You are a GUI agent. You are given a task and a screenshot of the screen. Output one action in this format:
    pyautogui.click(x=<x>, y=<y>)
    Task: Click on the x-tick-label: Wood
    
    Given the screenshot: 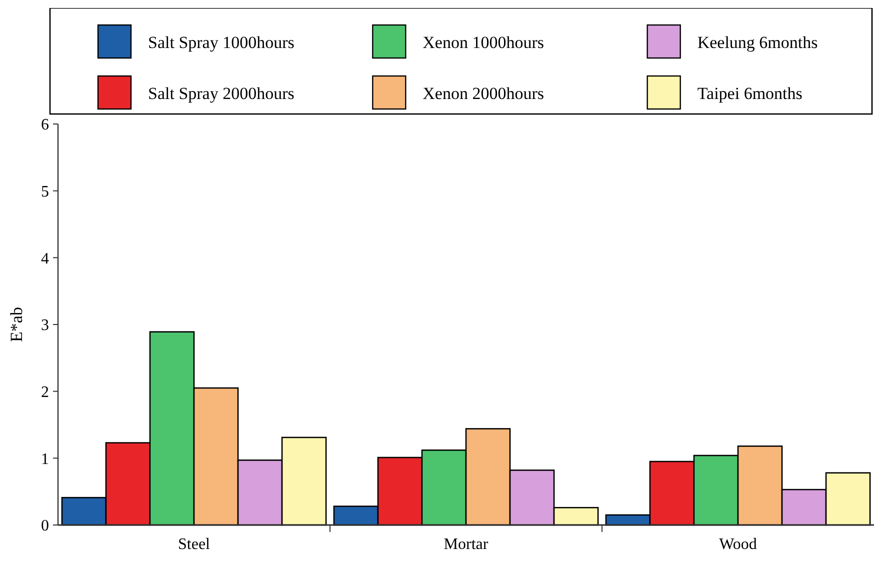 What is the action you would take?
    pyautogui.click(x=738, y=544)
    